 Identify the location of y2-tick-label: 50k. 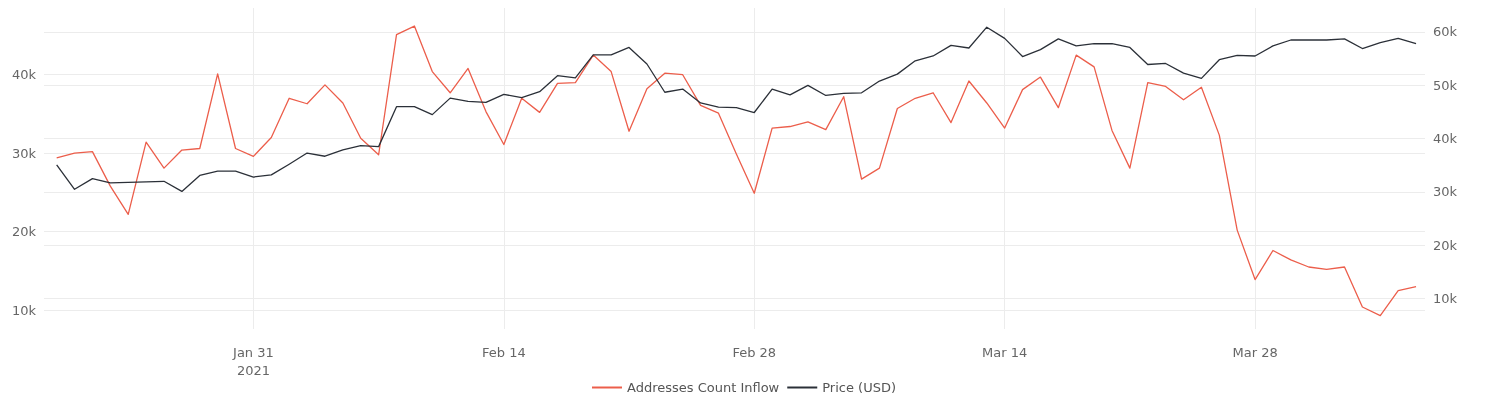
(1445, 85).